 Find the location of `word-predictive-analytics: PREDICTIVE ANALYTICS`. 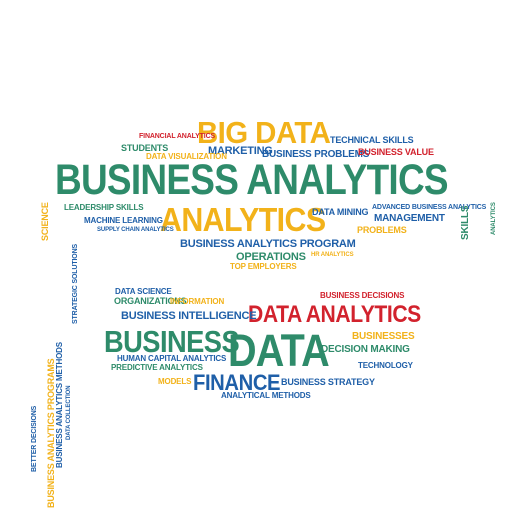

word-predictive-analytics: PREDICTIVE ANALYTICS is located at coordinates (157, 367).